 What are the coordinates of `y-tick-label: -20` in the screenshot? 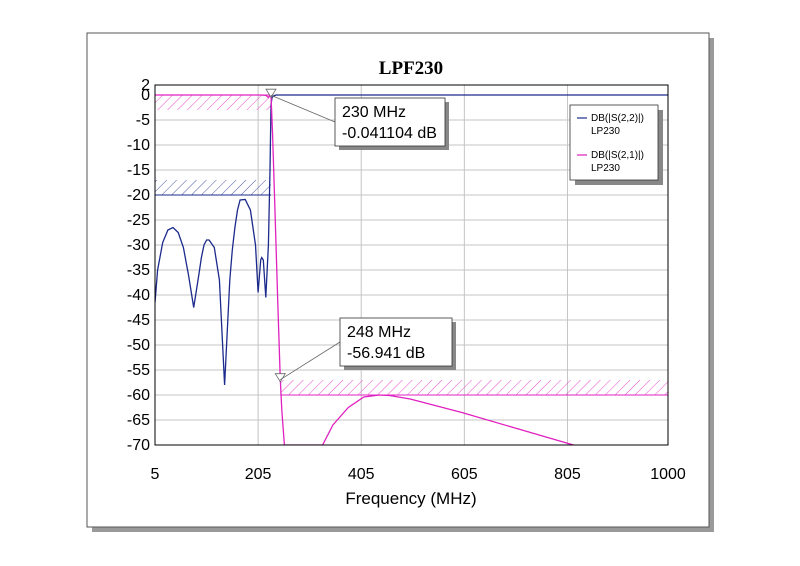 It's located at (138, 195).